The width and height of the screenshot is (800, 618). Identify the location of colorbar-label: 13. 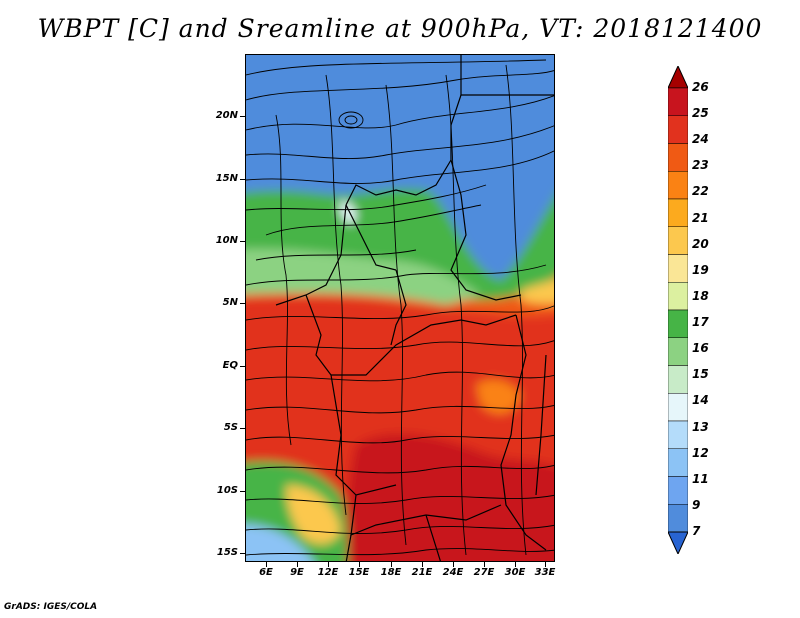
(700, 426).